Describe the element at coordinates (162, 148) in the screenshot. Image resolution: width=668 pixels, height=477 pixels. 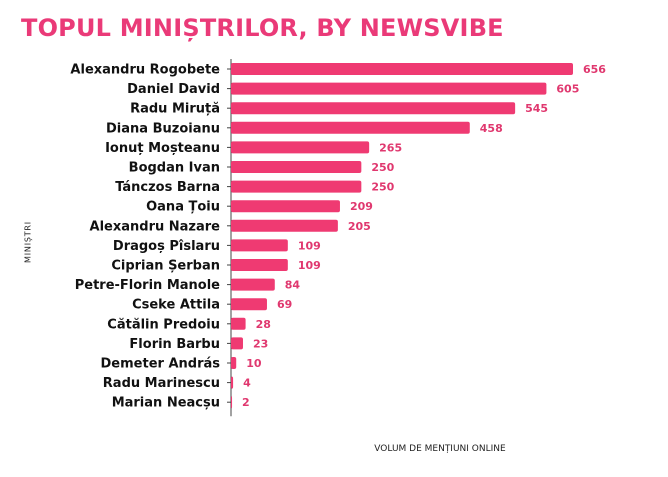
I see `category-label: Ionuț Moșteanu` at that location.